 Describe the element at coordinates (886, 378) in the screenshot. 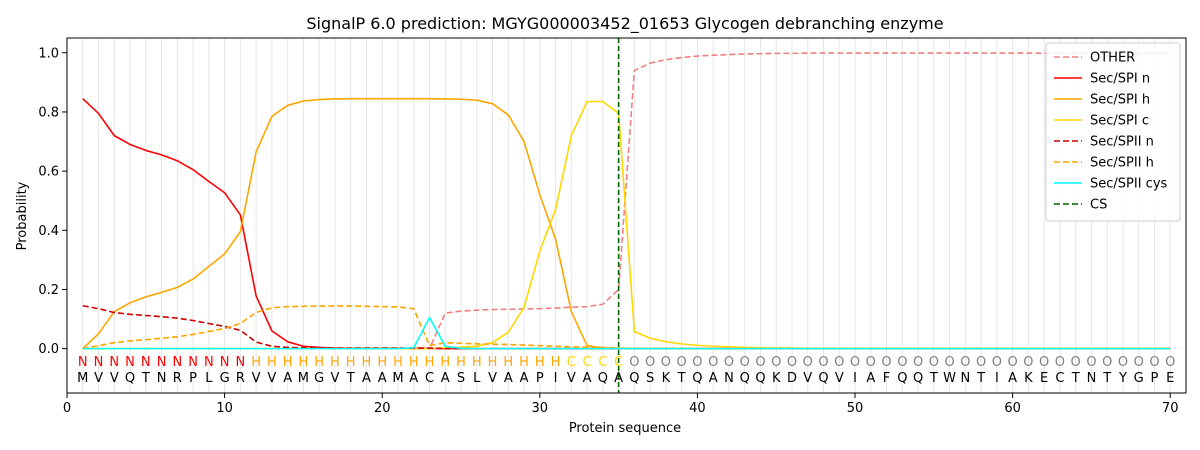

I see `residue-label: F` at that location.